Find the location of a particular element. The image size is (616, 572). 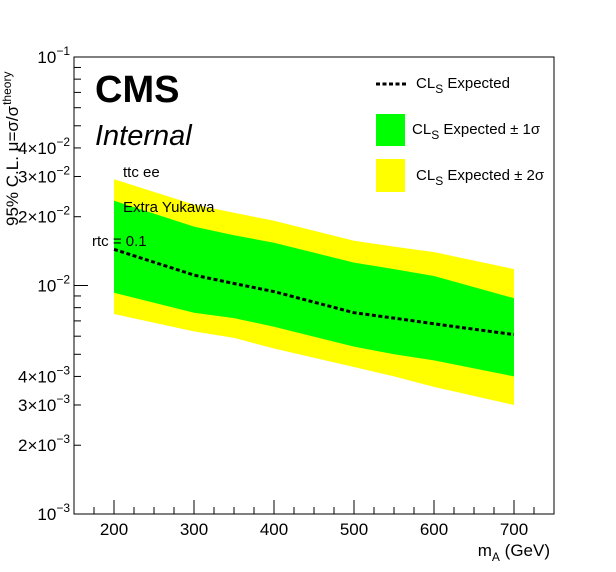

y-tick-label: 10⁻¹ is located at coordinates (53, 55).